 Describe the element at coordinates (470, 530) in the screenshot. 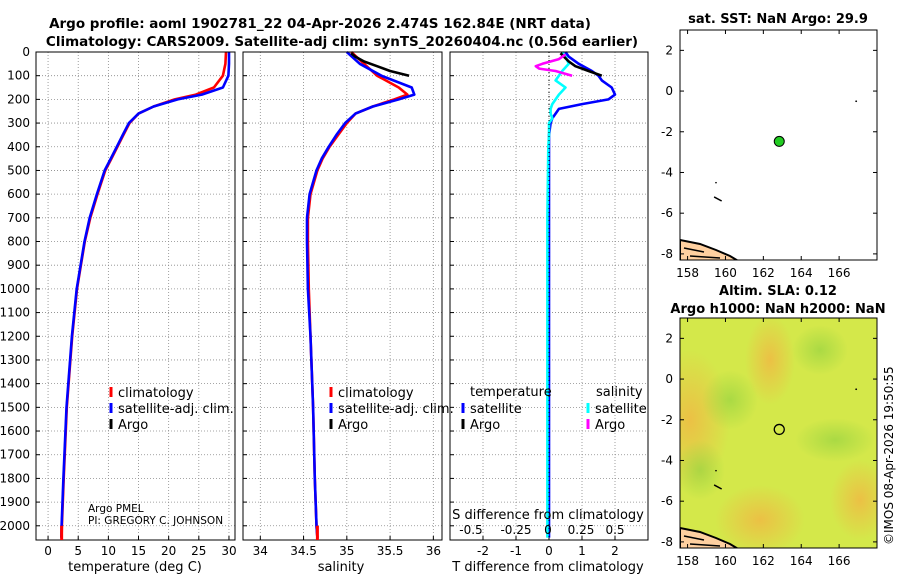

I see `top-tick-label: -0.5` at that location.